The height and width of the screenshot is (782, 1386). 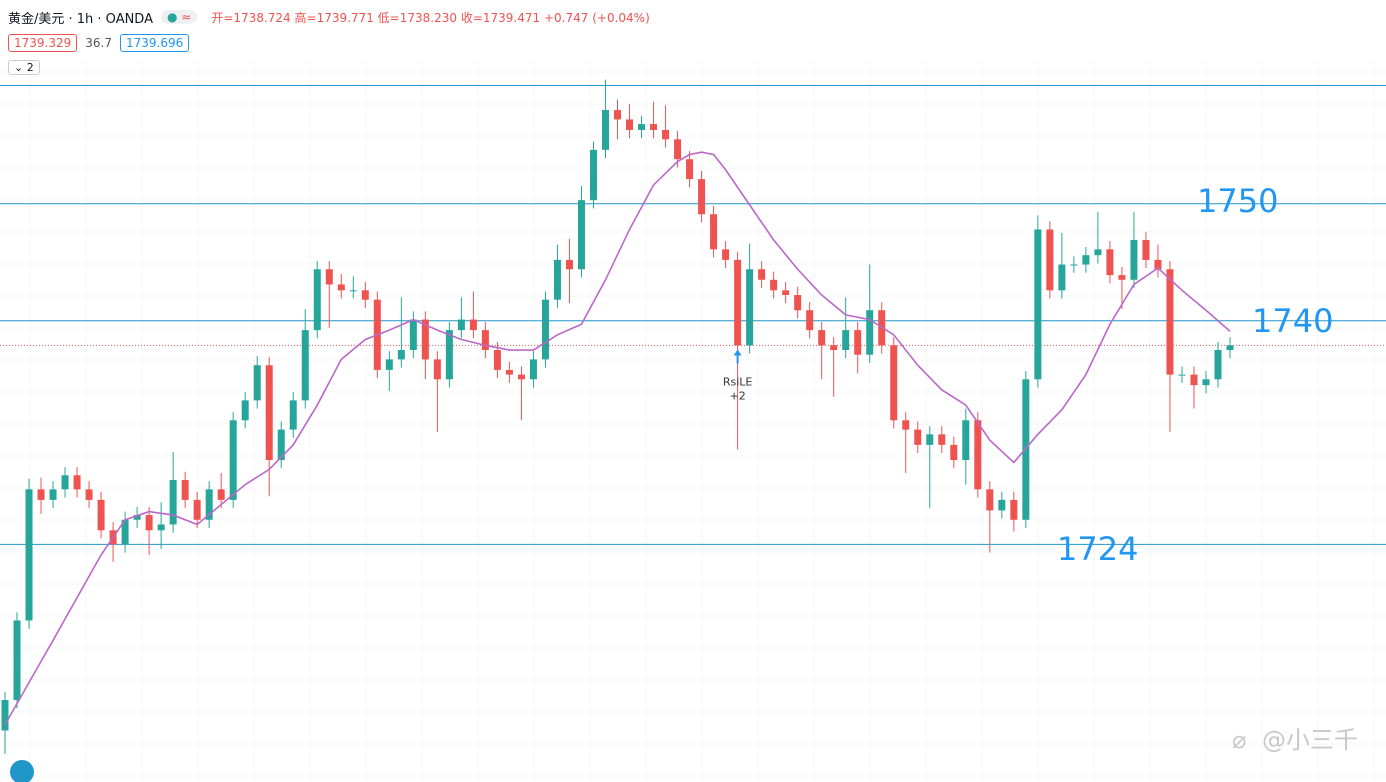 What do you see at coordinates (500, 17) in the screenshot?
I see `close: 收=1739.471` at bounding box center [500, 17].